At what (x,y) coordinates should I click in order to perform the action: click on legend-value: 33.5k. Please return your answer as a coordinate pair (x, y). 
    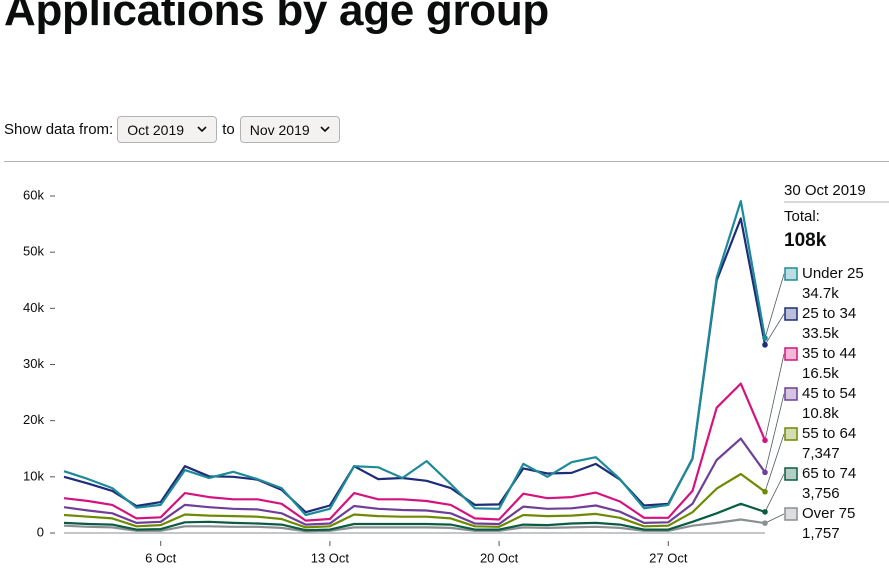
    Looking at the image, I should click on (820, 333).